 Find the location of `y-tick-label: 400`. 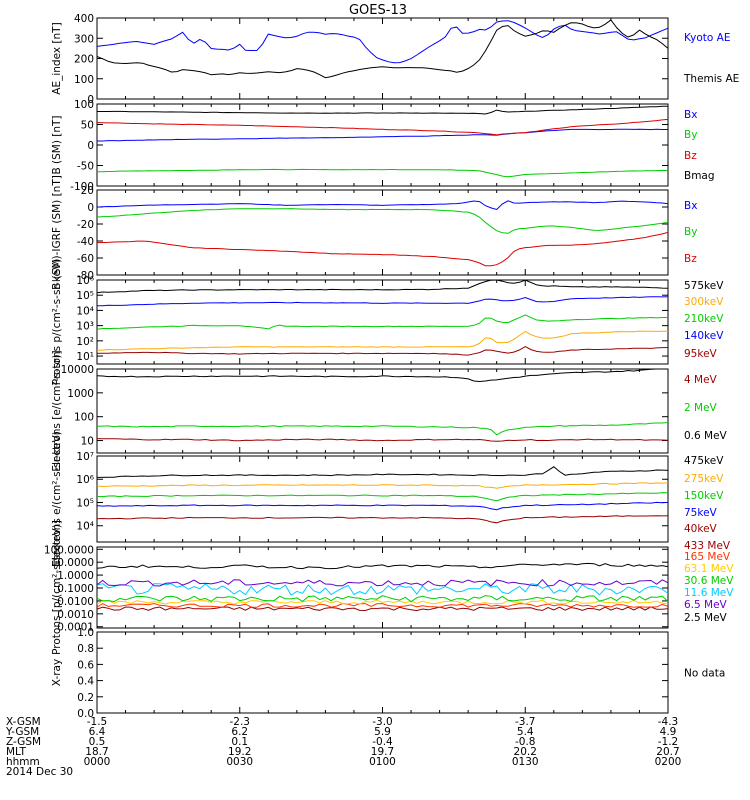

y-tick-label: 400 is located at coordinates (84, 19).